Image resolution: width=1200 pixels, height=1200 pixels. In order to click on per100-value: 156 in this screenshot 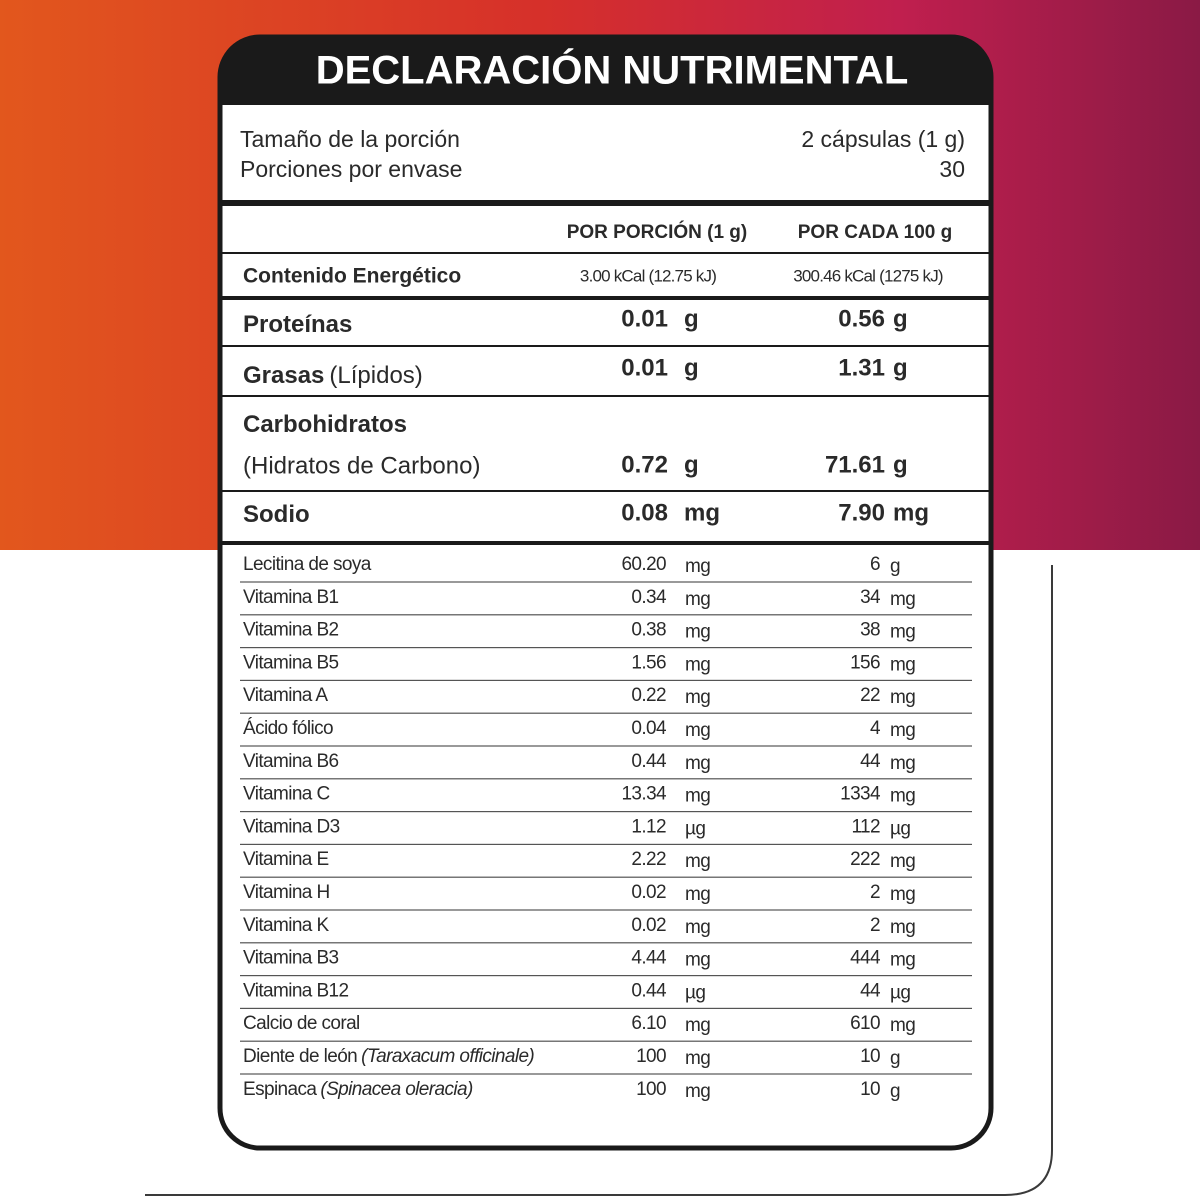, I will do `click(865, 662)`.